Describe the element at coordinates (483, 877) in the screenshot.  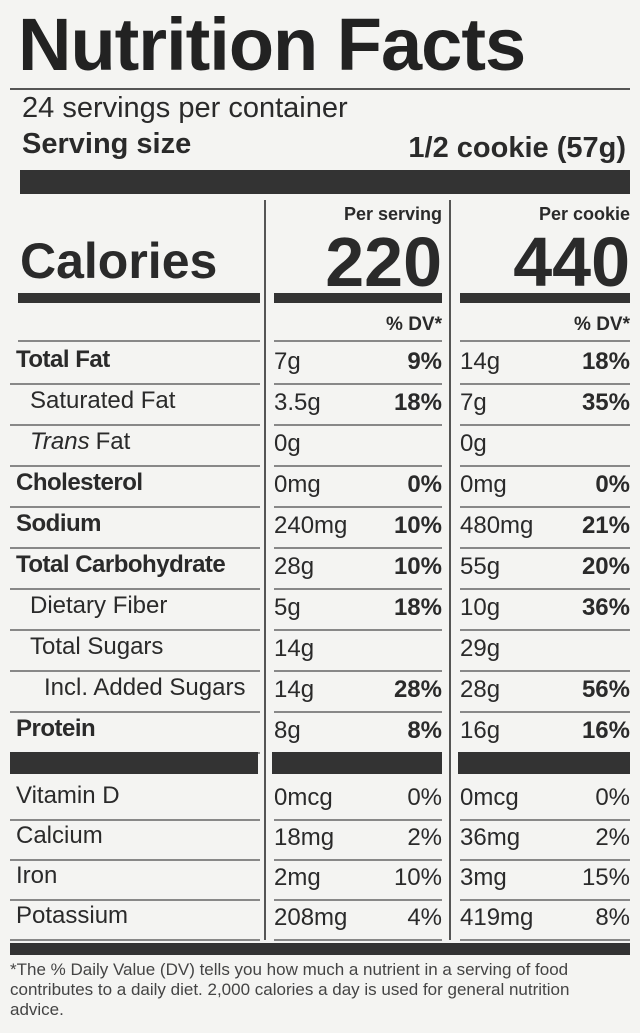
I see `amount: 3mg` at that location.